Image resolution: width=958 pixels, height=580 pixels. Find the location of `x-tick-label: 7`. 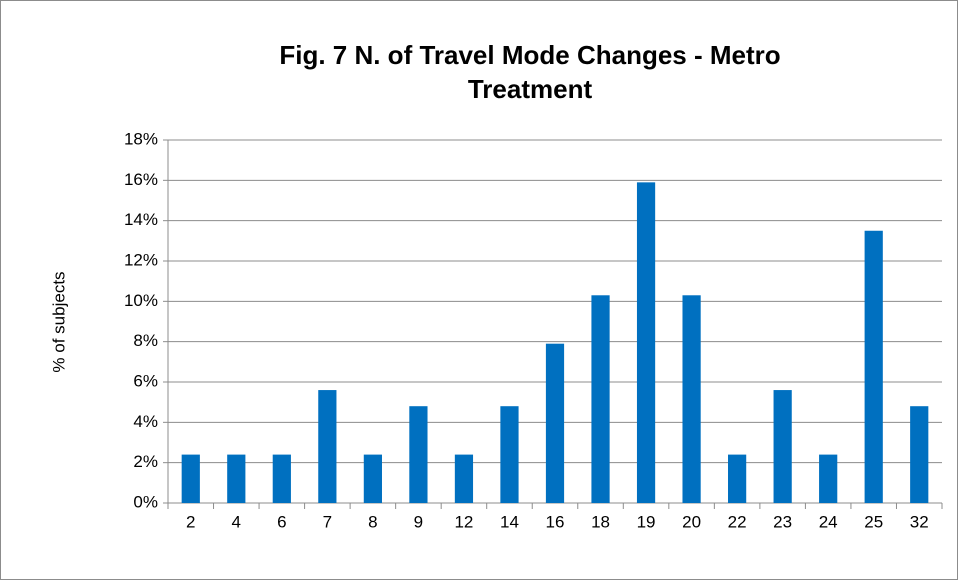

x-tick-label: 7 is located at coordinates (327, 521).